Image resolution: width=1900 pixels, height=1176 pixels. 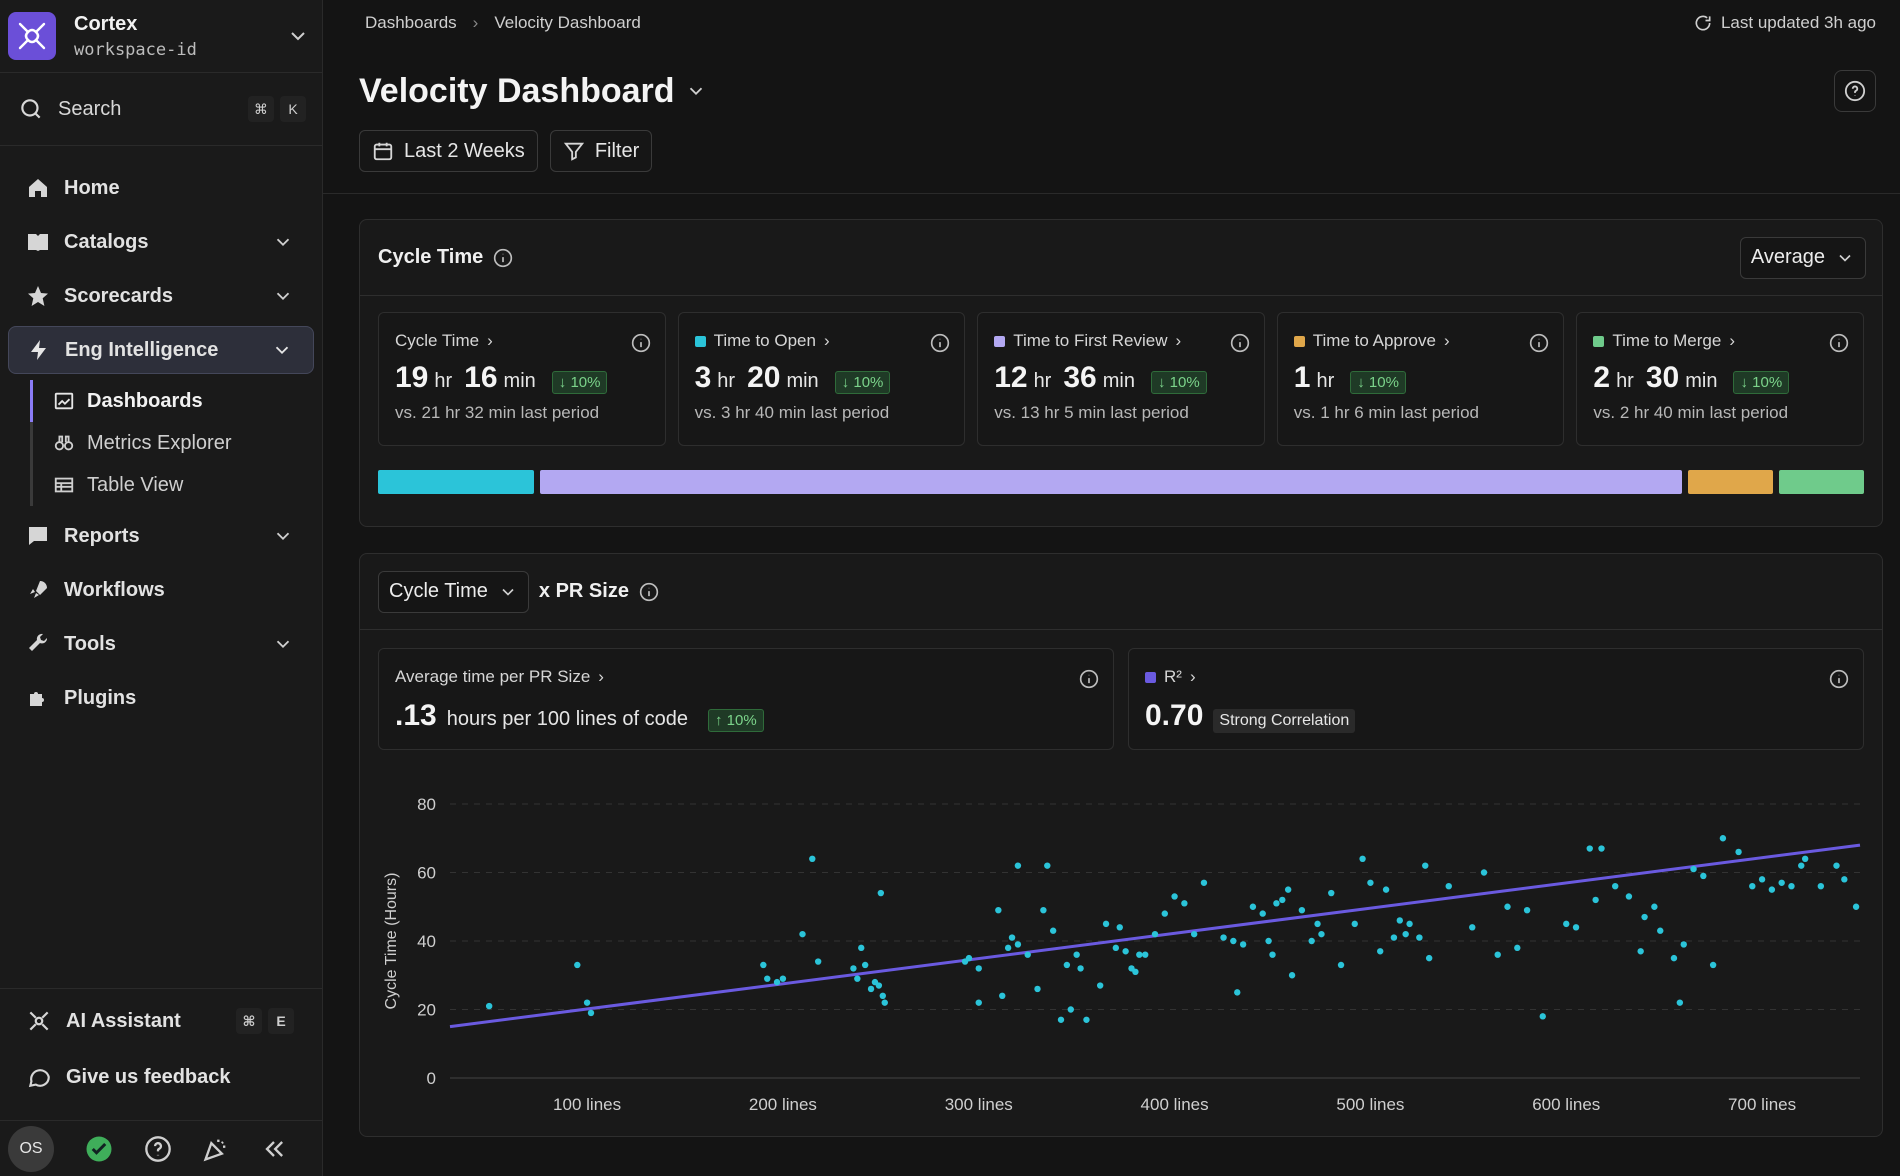 I want to click on lightning-icon, so click(x=38, y=350).